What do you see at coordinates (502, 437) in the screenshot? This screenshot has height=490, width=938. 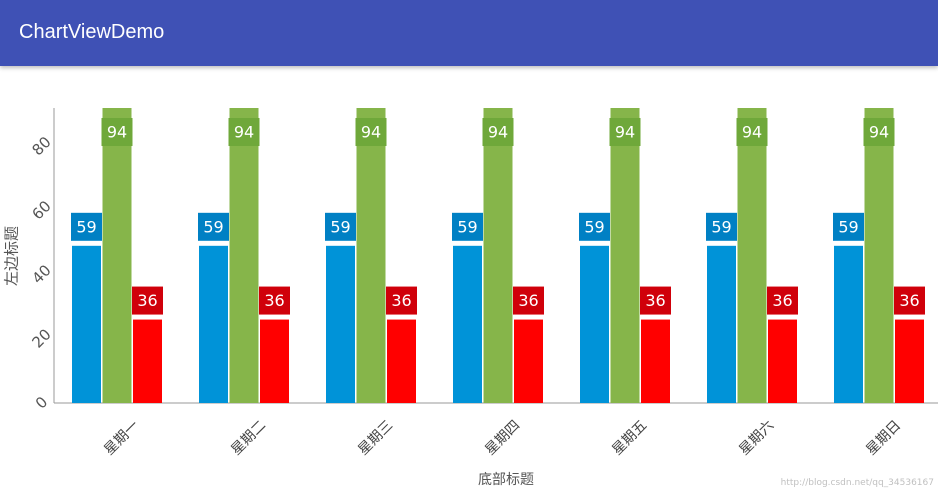 I see `x-tick-label: 星期四` at bounding box center [502, 437].